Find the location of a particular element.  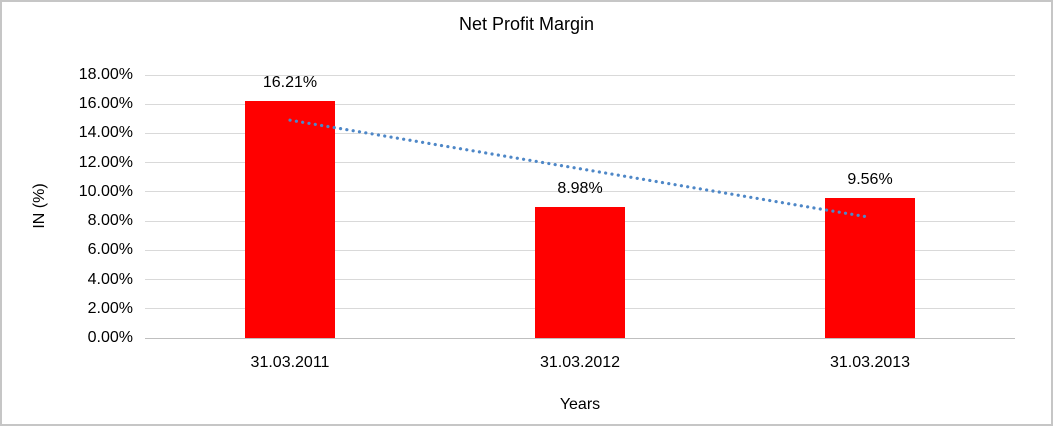

y-tick-label: 6.00% is located at coordinates (110, 250).